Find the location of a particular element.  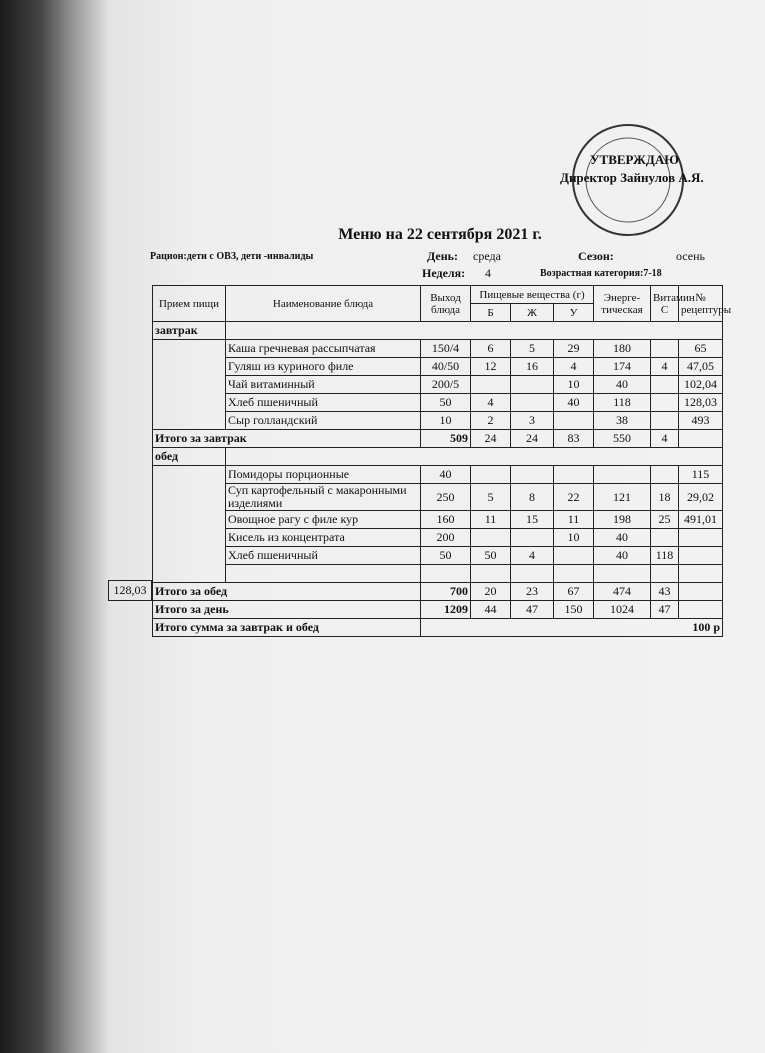

side-note: 128,03 is located at coordinates (130, 590).